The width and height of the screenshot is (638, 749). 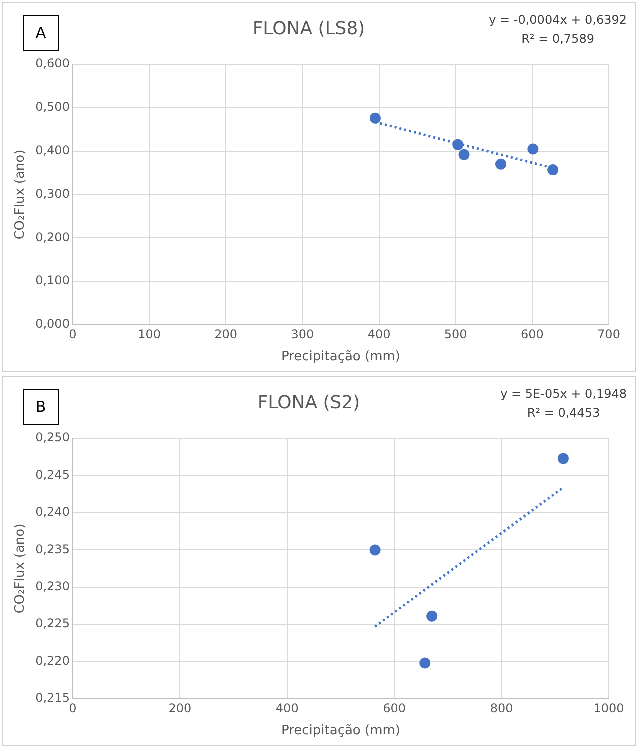 I want to click on y-tick-label: 0,250, so click(x=53, y=437).